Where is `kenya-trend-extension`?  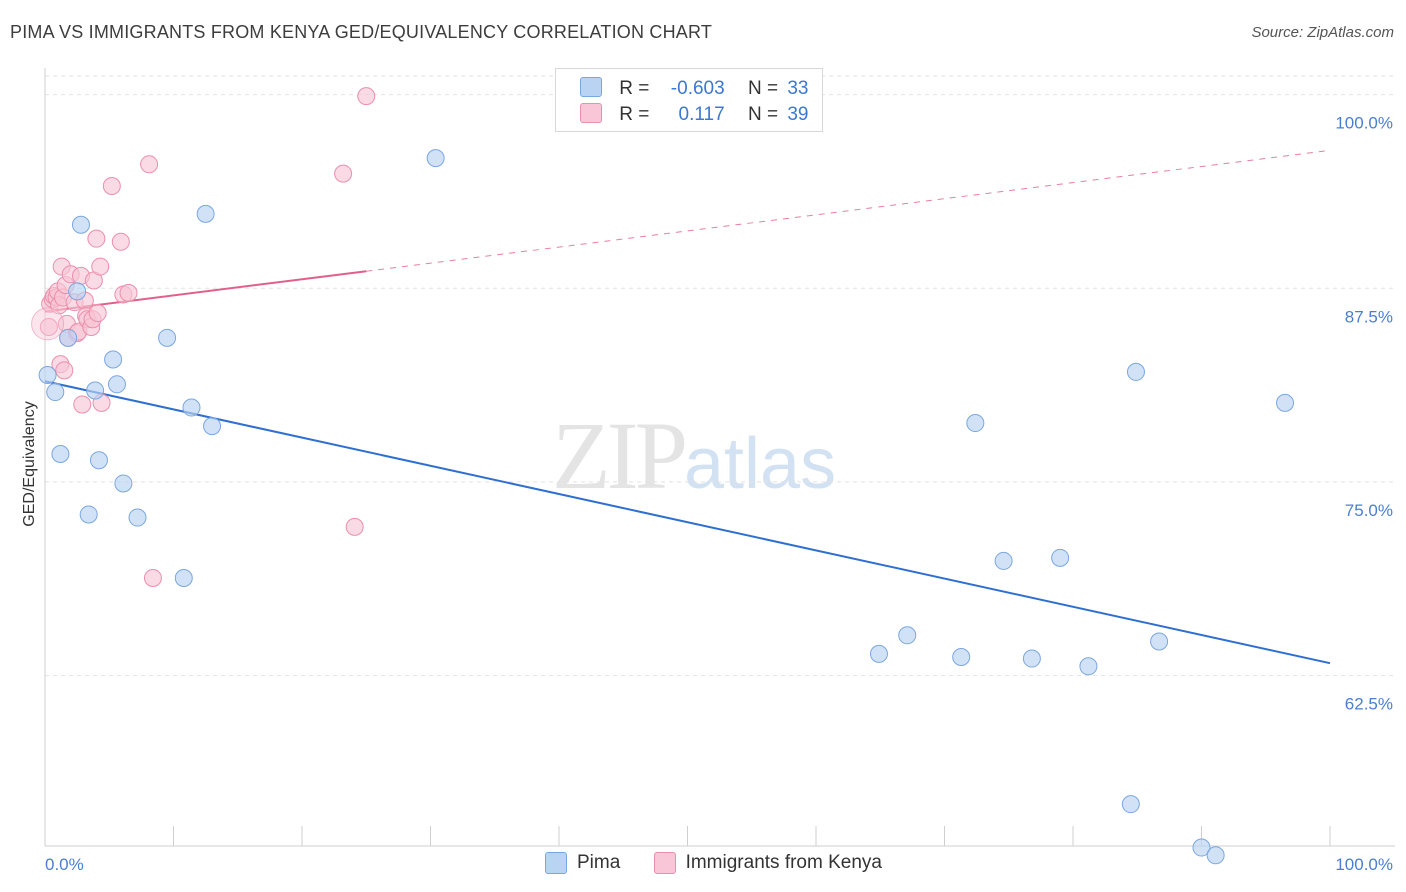
kenya-trend-extension is located at coordinates (848, 210).